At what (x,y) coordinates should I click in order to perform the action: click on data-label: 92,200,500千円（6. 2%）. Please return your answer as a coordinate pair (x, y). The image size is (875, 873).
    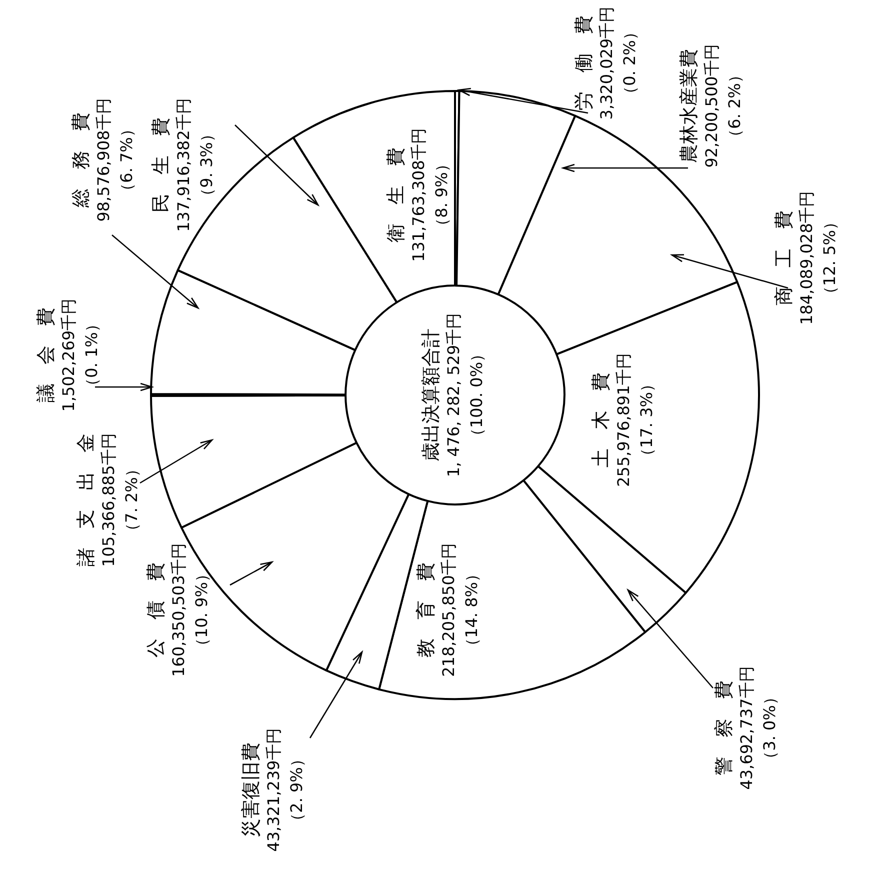
    Looking at the image, I should click on (723, 106).